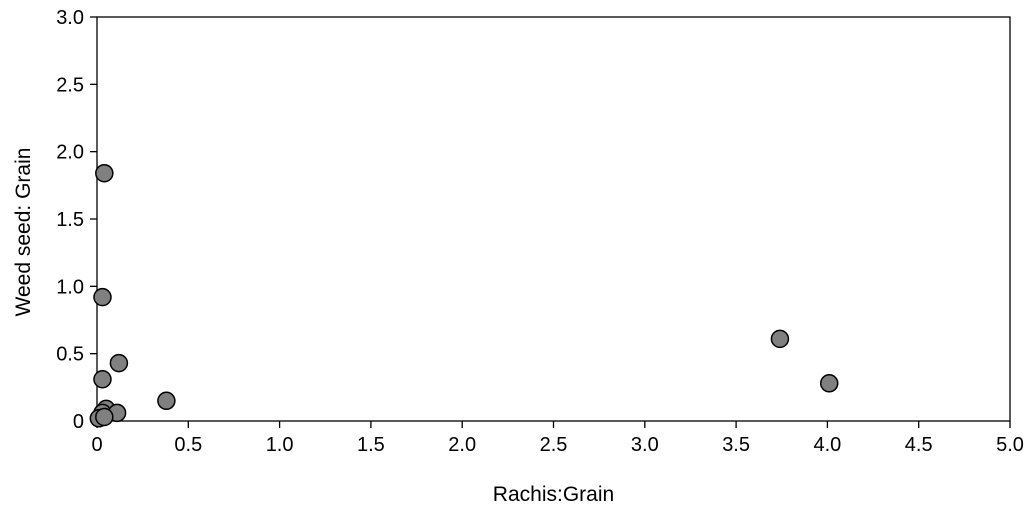 The width and height of the screenshot is (1031, 513). I want to click on x-tick-label: 1.0, so click(280, 445).